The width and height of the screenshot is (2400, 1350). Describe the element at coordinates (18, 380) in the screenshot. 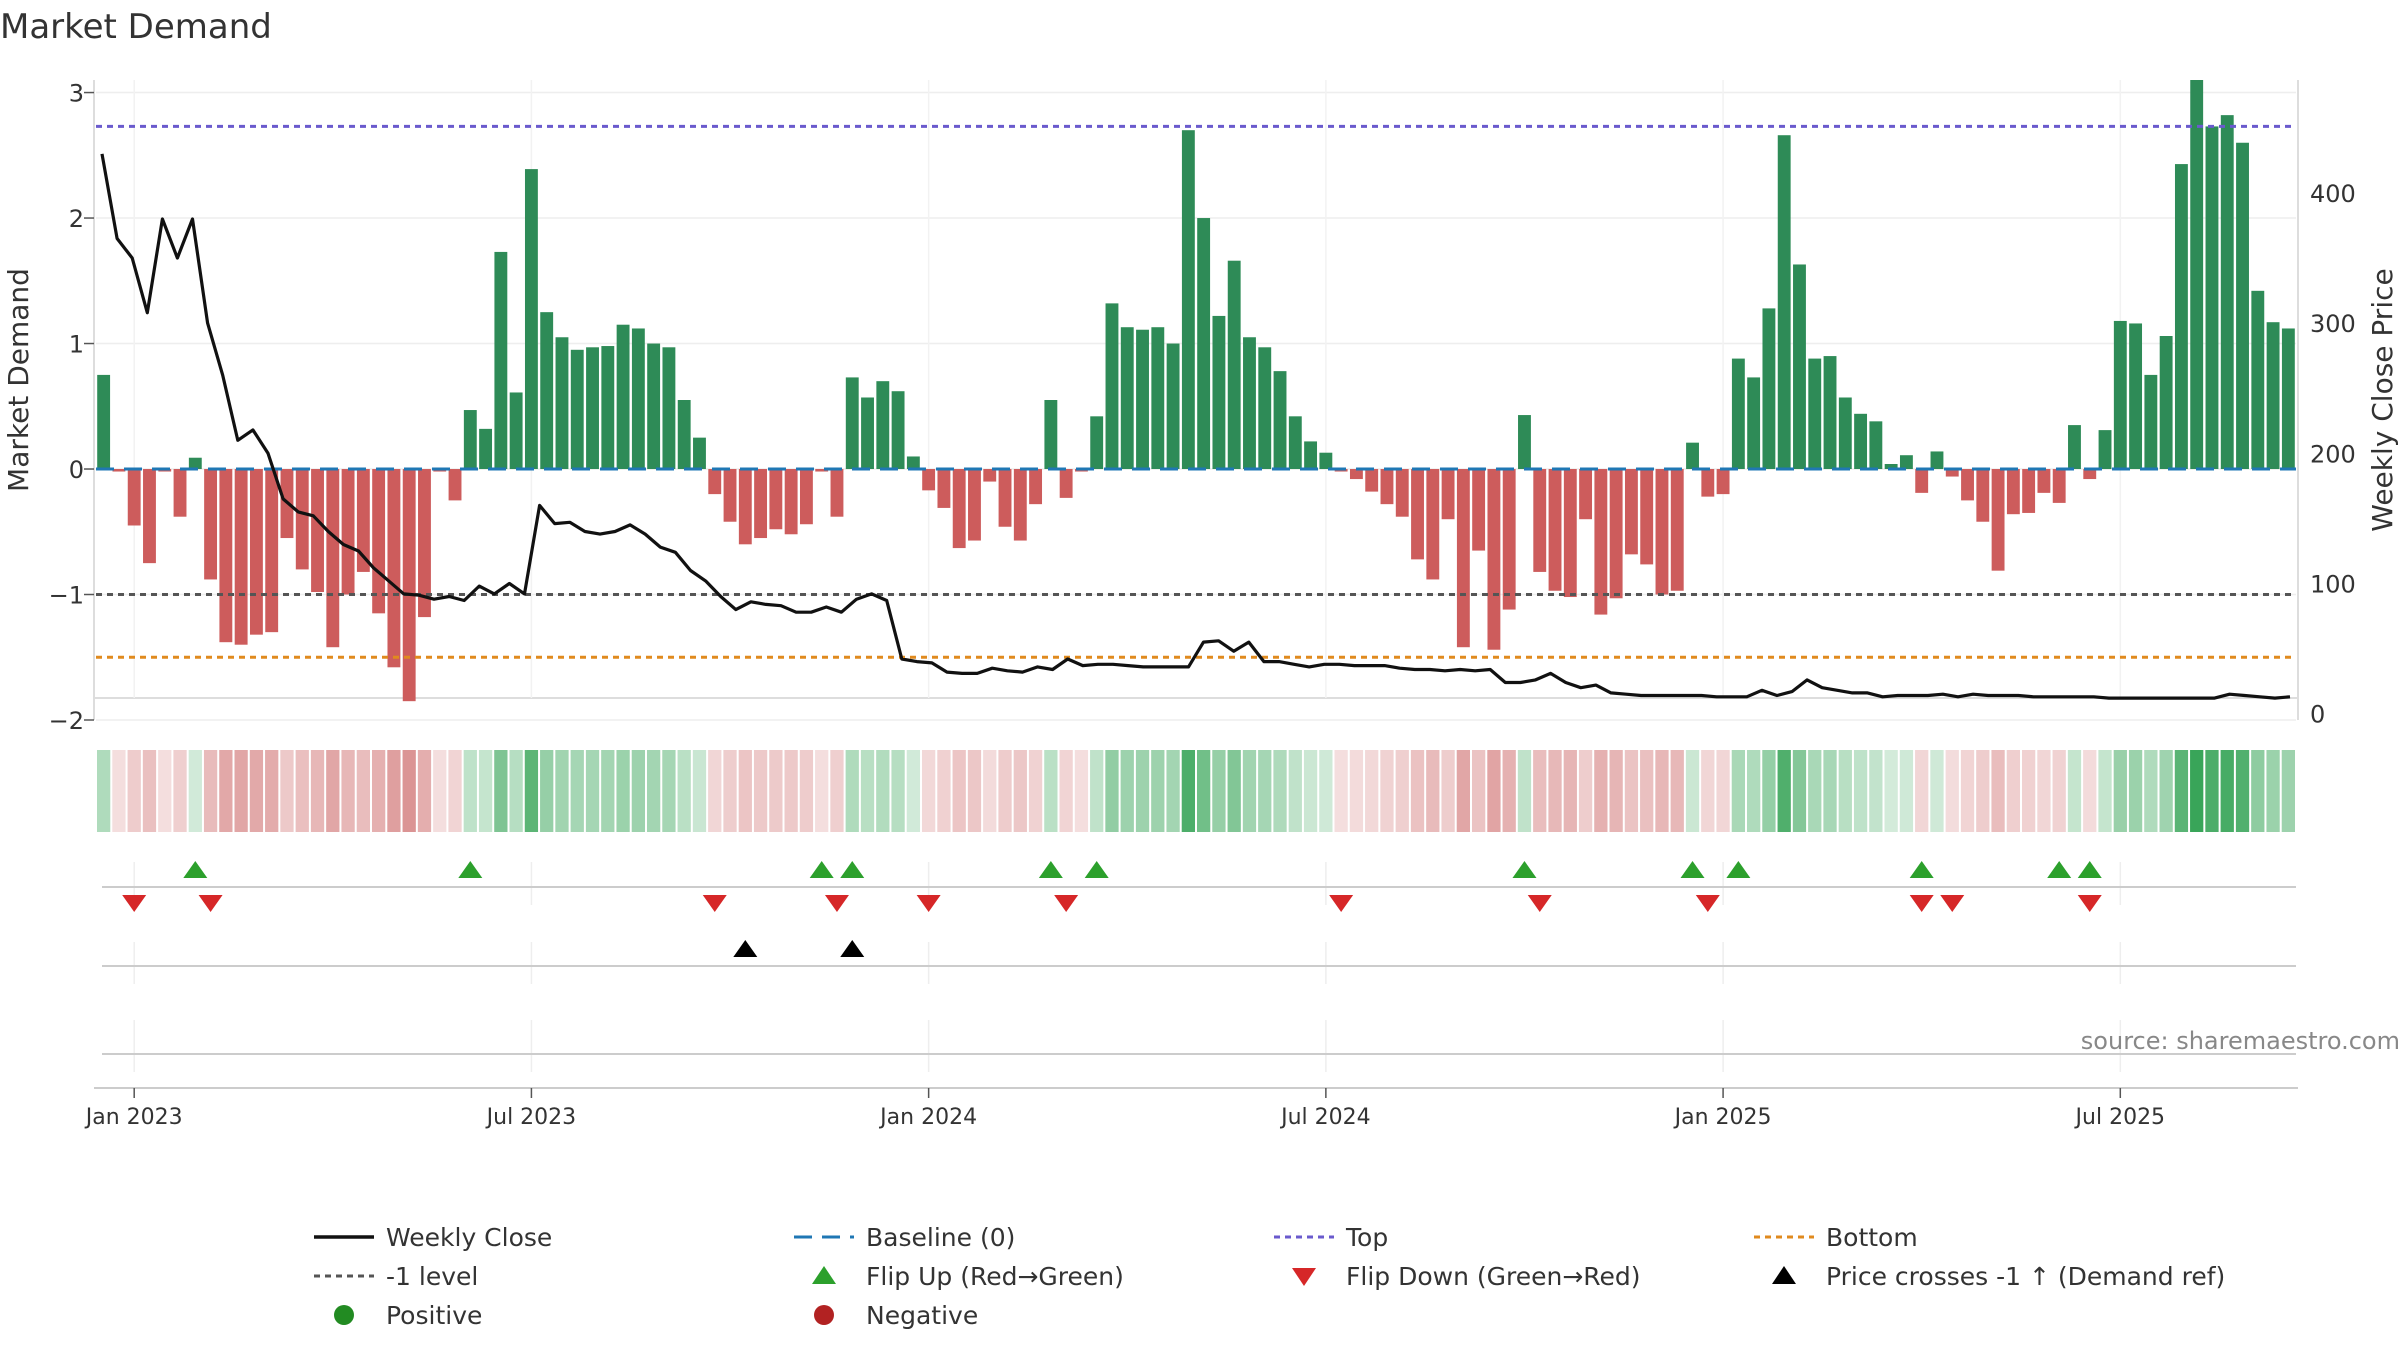

I see `y-axis-left-label: Market Demand` at that location.